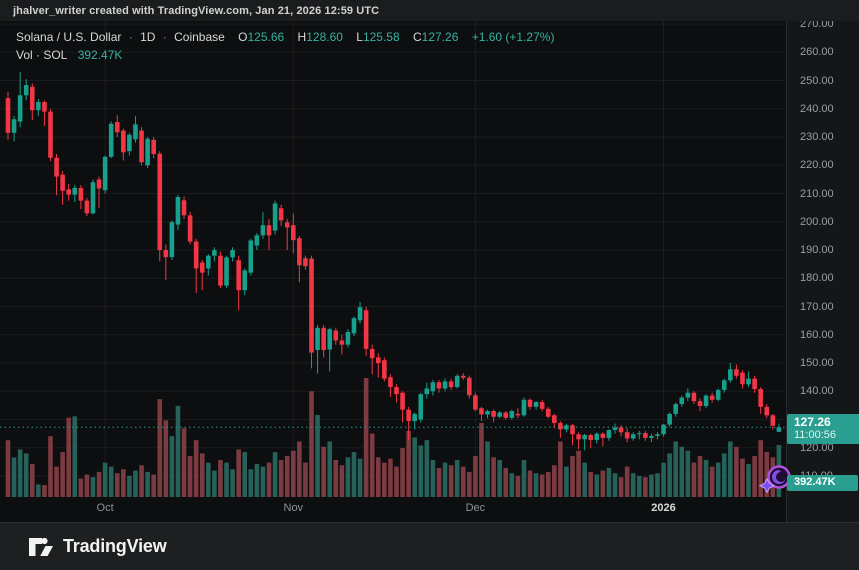 This screenshot has width=859, height=570. What do you see at coordinates (817, 391) in the screenshot?
I see `price-axis-label: 140.00` at bounding box center [817, 391].